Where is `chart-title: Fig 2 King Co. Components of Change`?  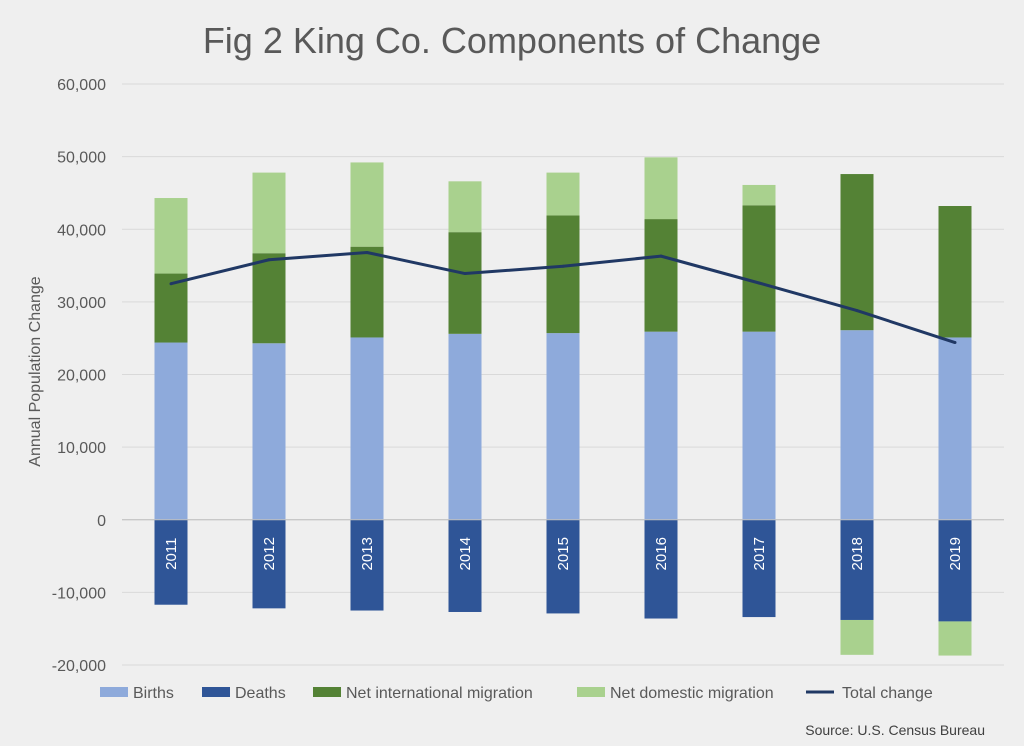 chart-title: Fig 2 King Co. Components of Change is located at coordinates (512, 40).